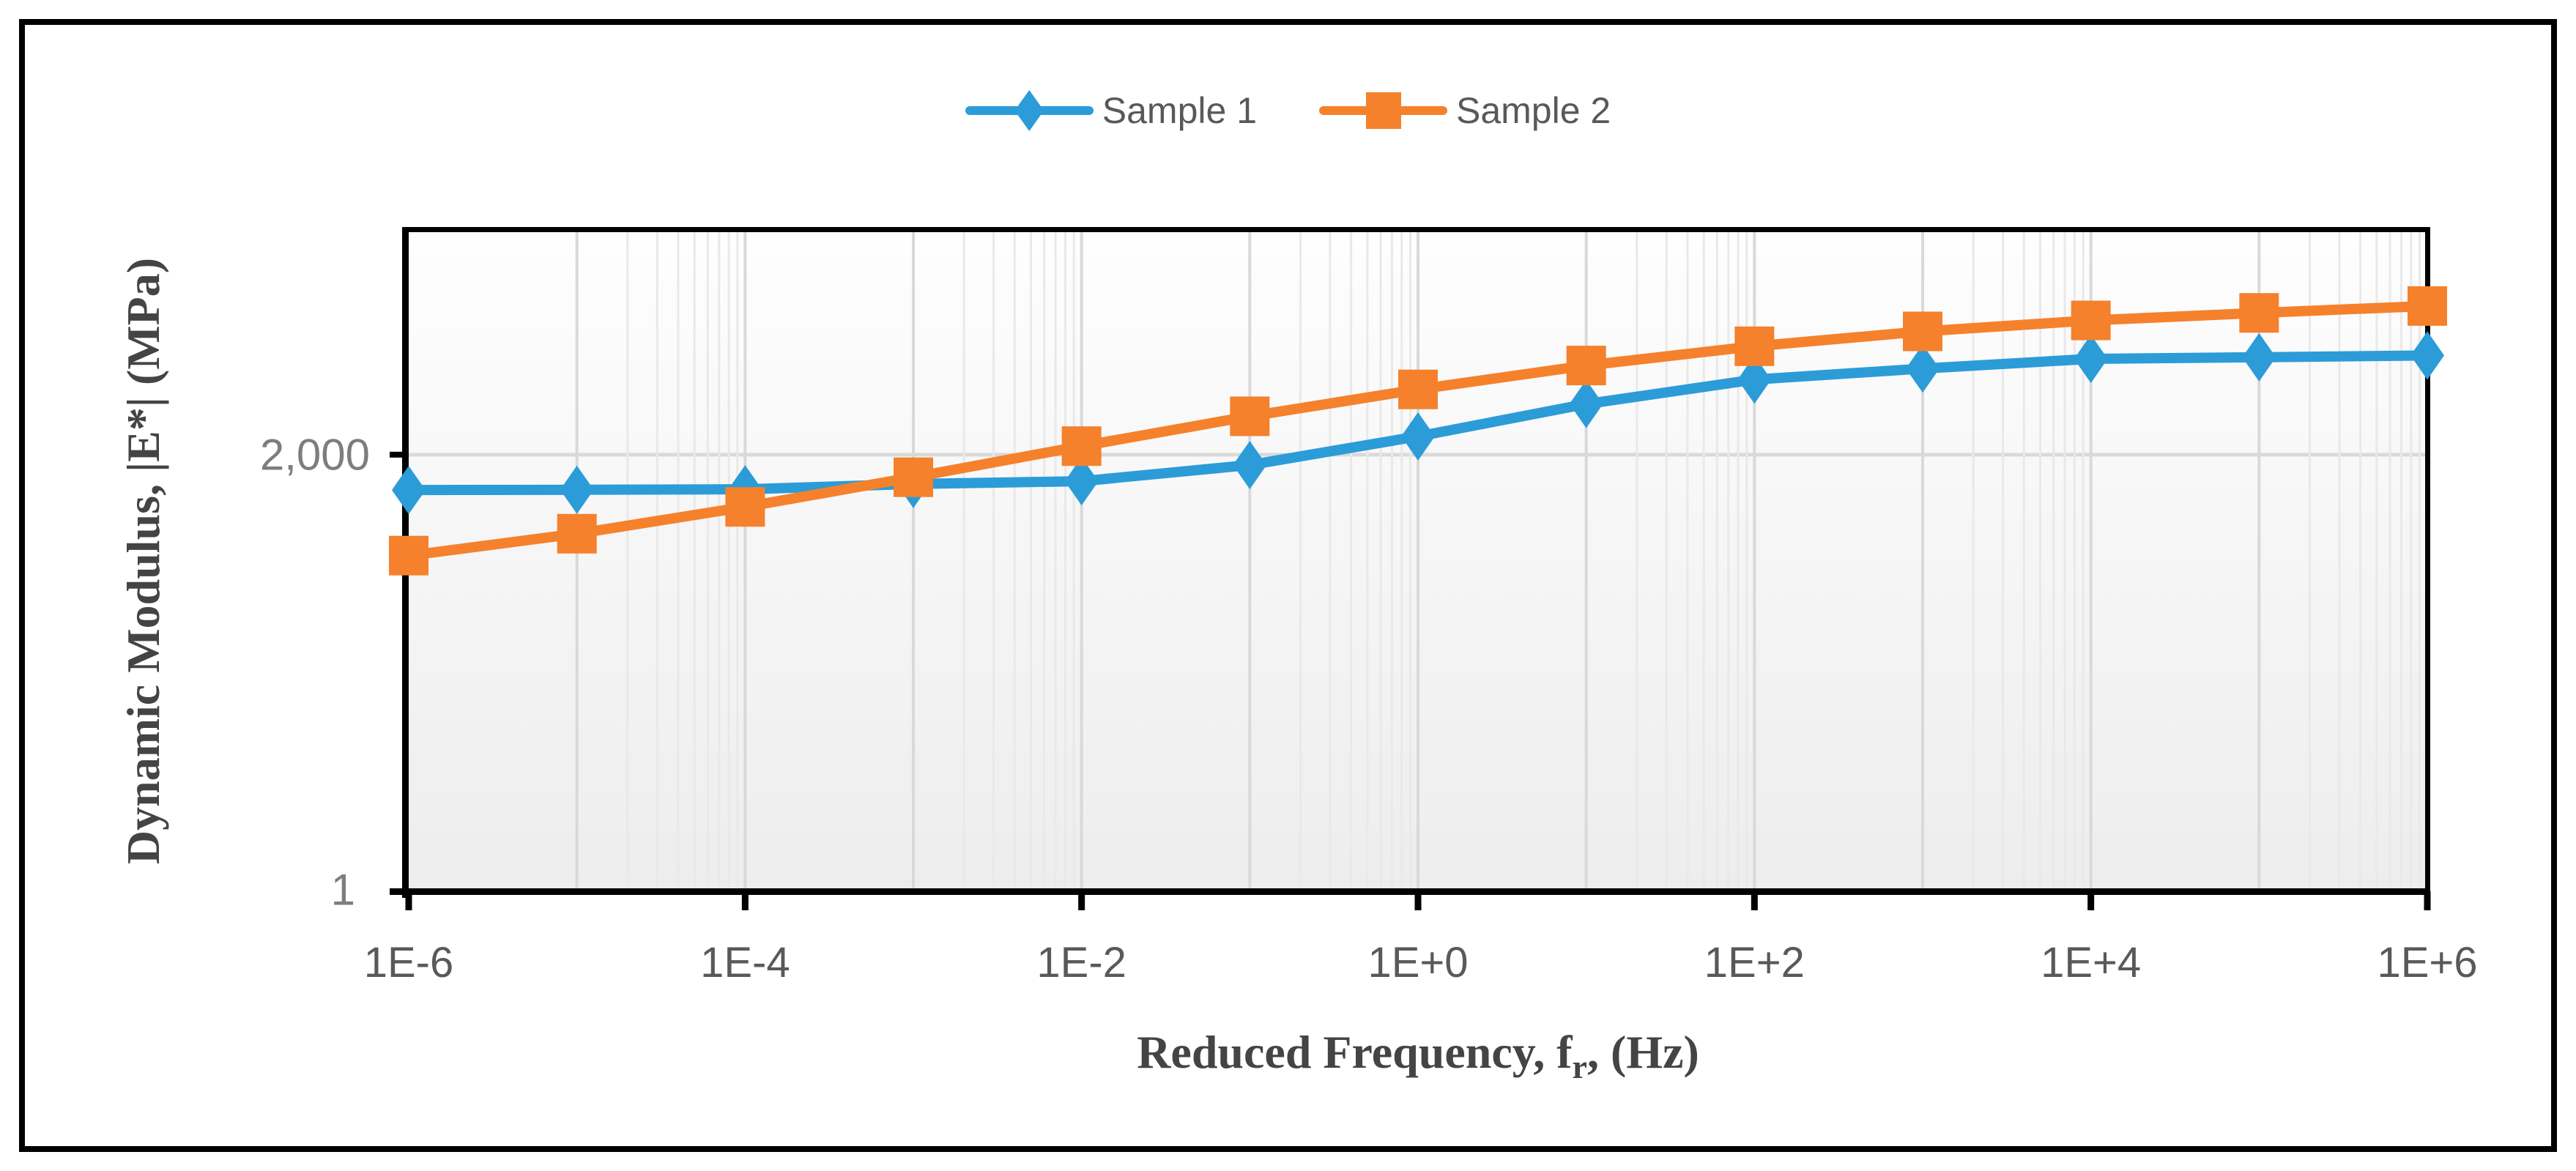 This screenshot has width=2576, height=1171. What do you see at coordinates (342, 890) in the screenshot?
I see `y-tick-label-1: 1` at bounding box center [342, 890].